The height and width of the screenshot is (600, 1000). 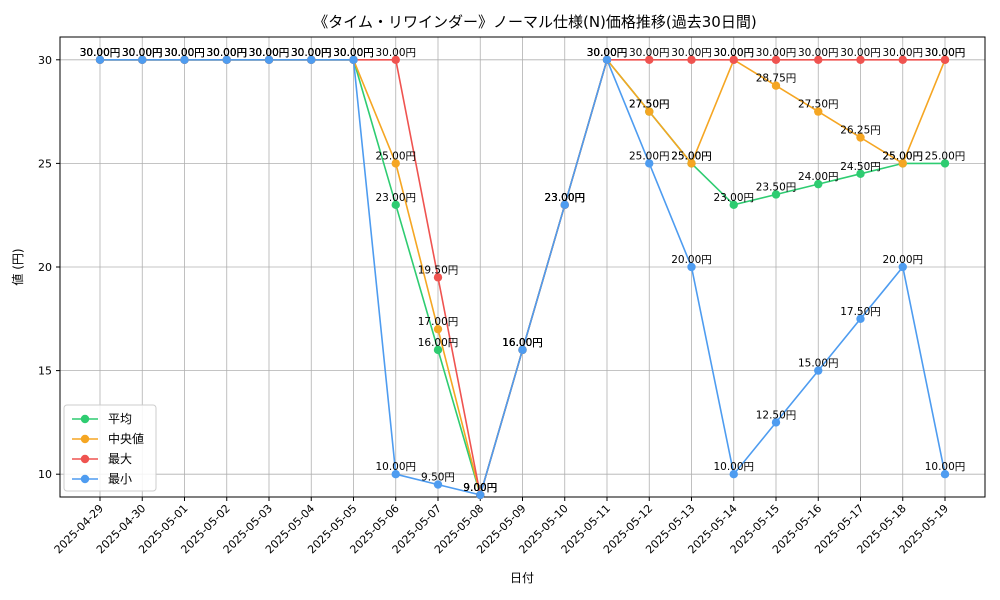 What do you see at coordinates (45, 371) in the screenshot?
I see `y-tick-label: 15` at bounding box center [45, 371].